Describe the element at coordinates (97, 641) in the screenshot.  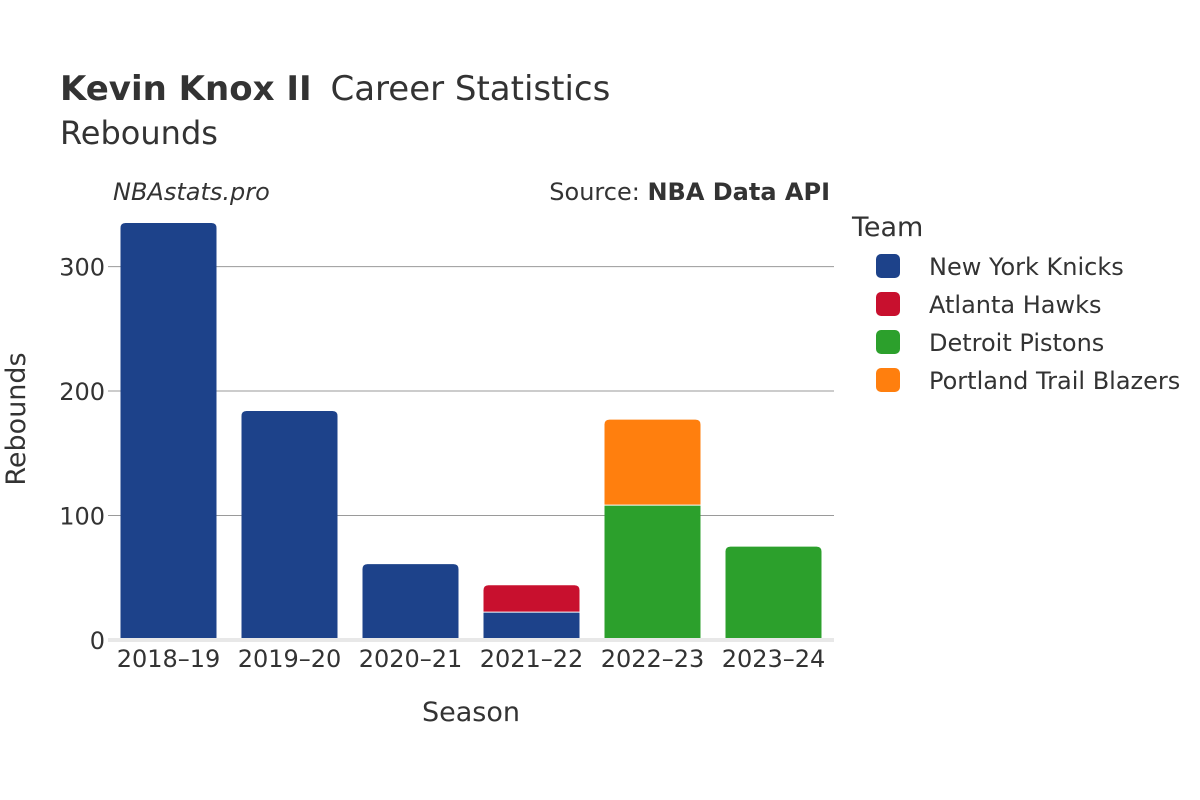
I see `y-tick-label: 0` at that location.